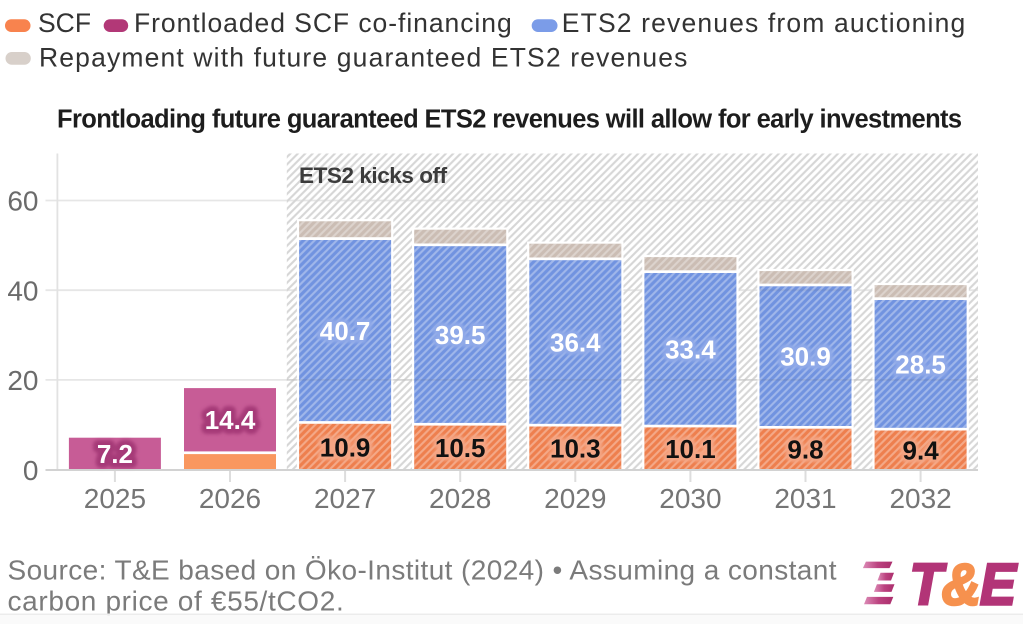 This screenshot has width=1023, height=624. Describe the element at coordinates (690, 498) in the screenshot. I see `svg-text: 2030` at that location.